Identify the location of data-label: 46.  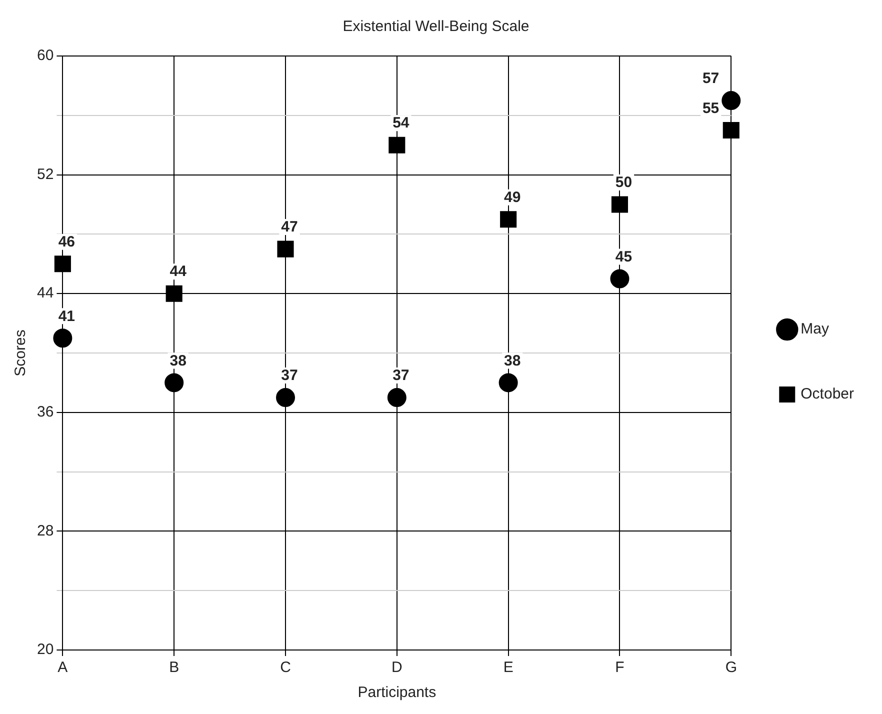
(67, 242).